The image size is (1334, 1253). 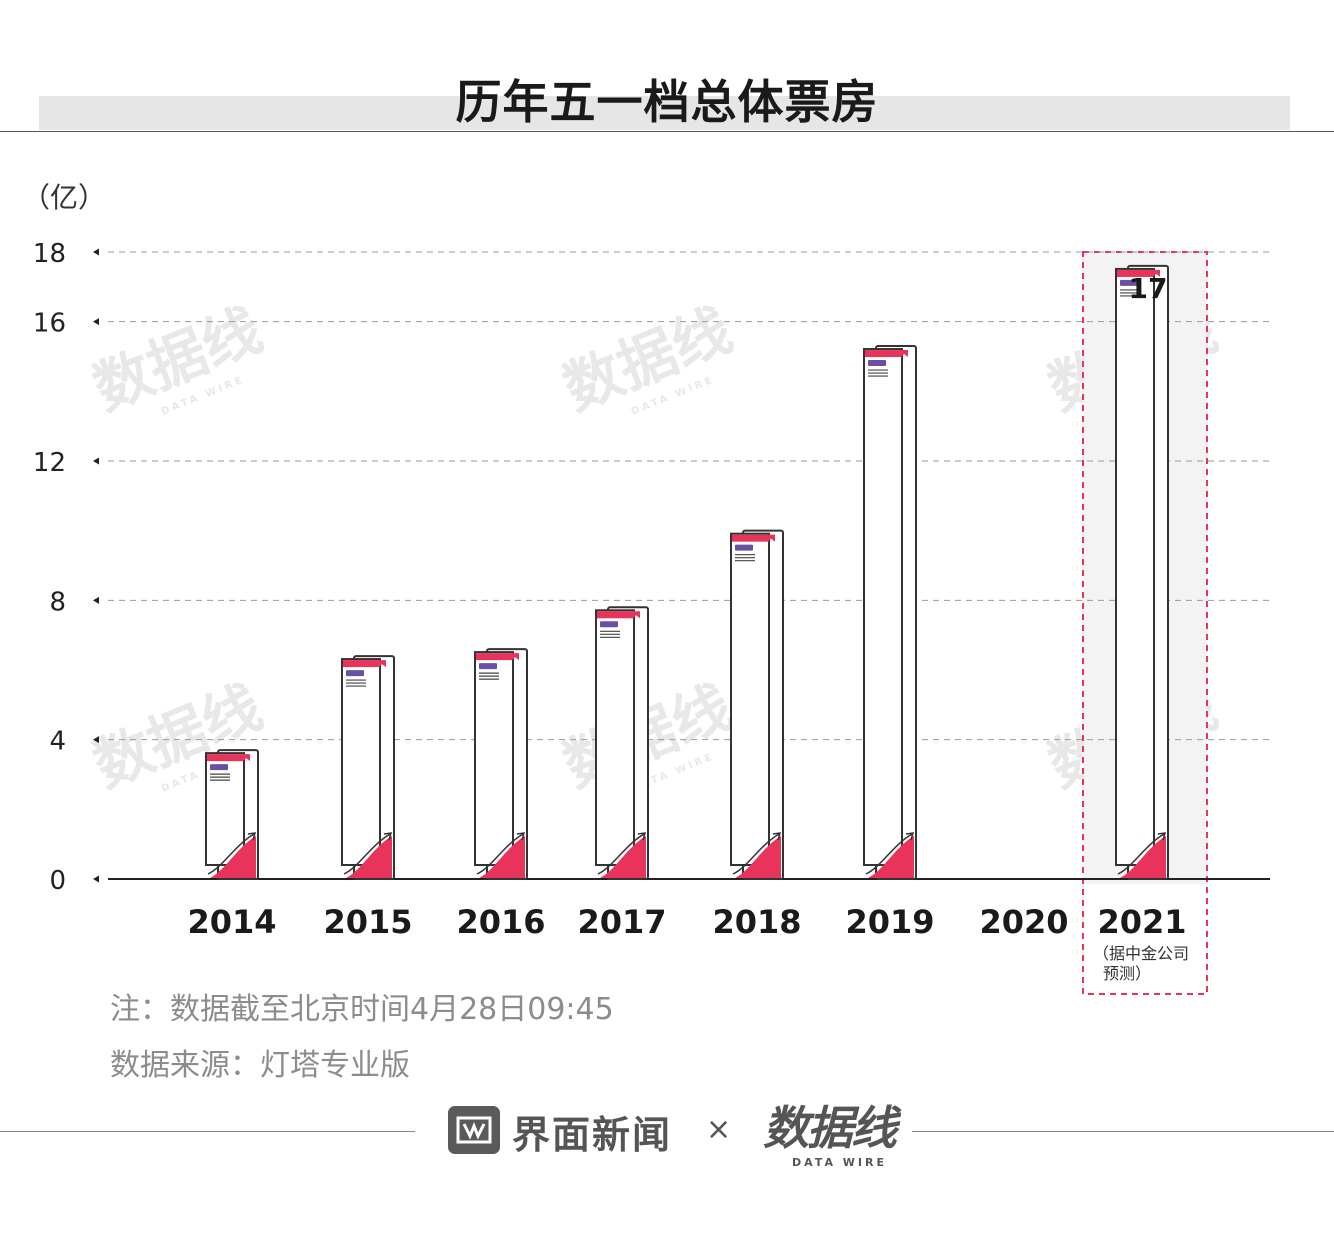 What do you see at coordinates (830, 1128) in the screenshot?
I see `datawire-logo-text: 数据线` at bounding box center [830, 1128].